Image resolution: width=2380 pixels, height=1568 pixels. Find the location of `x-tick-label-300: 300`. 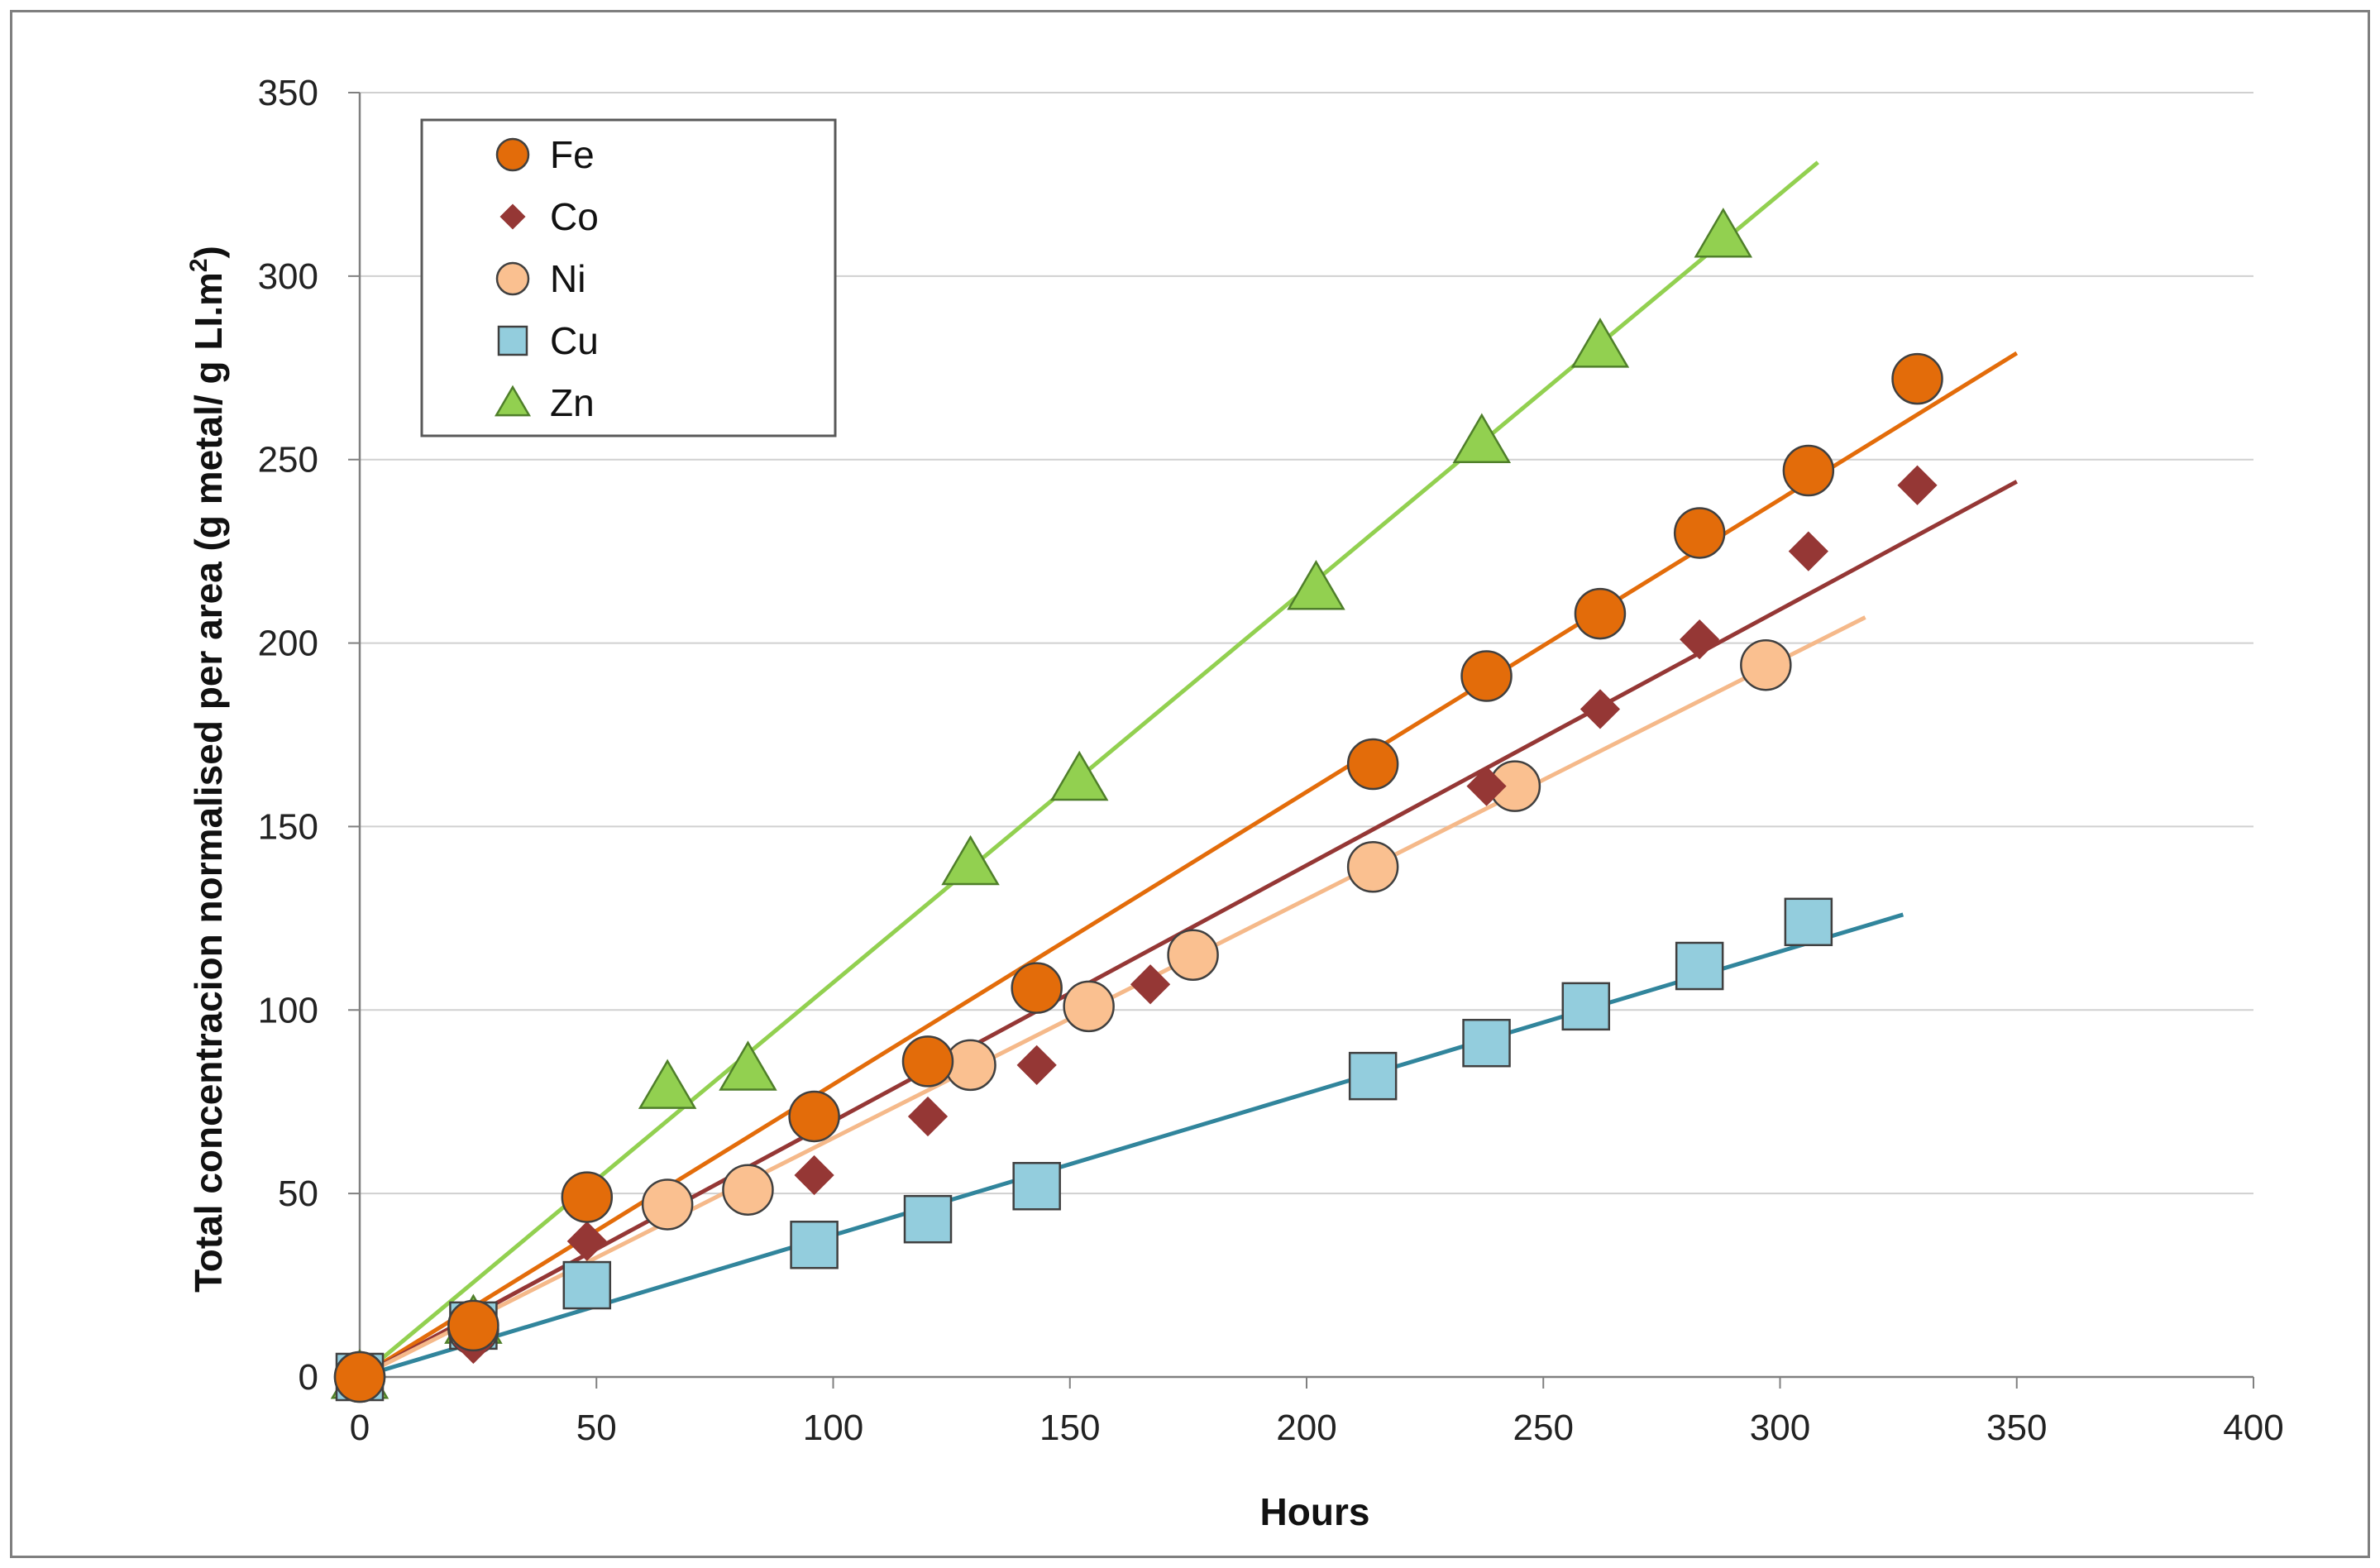

x-tick-label-300: 300 is located at coordinates (1780, 1428).